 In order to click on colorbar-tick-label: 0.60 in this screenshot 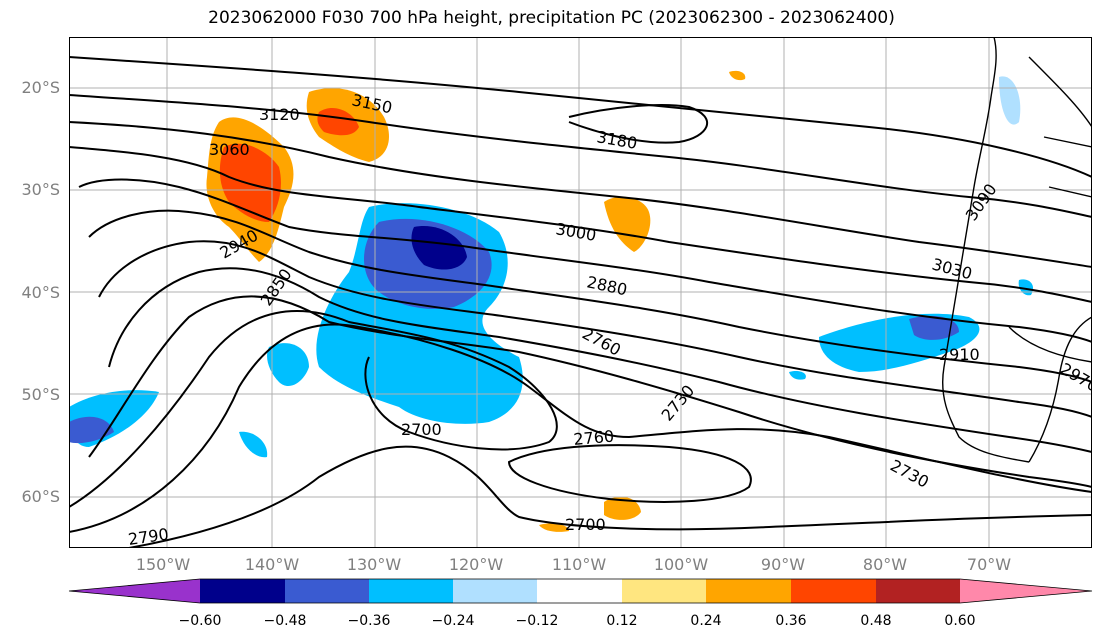, I will do `click(959, 621)`.